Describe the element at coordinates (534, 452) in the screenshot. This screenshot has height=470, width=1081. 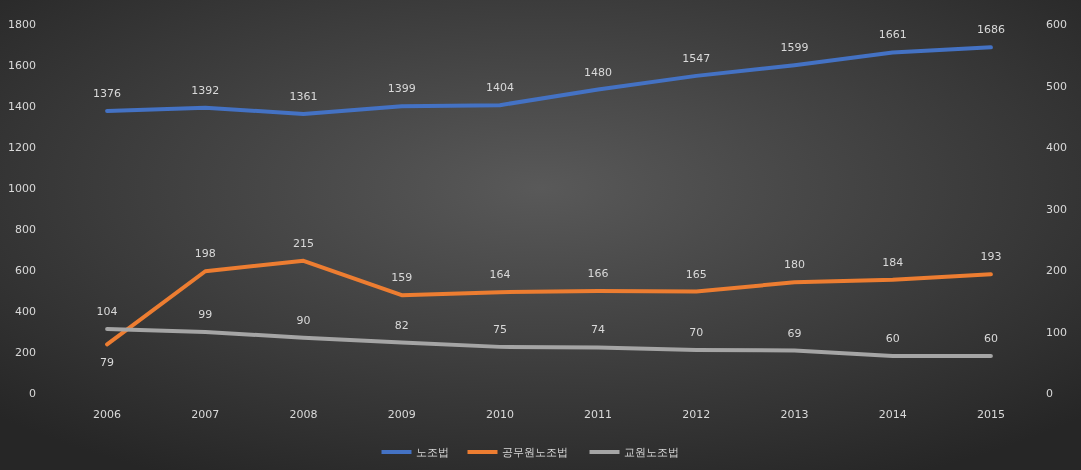
I see `legend-label: 공무원노조법` at that location.